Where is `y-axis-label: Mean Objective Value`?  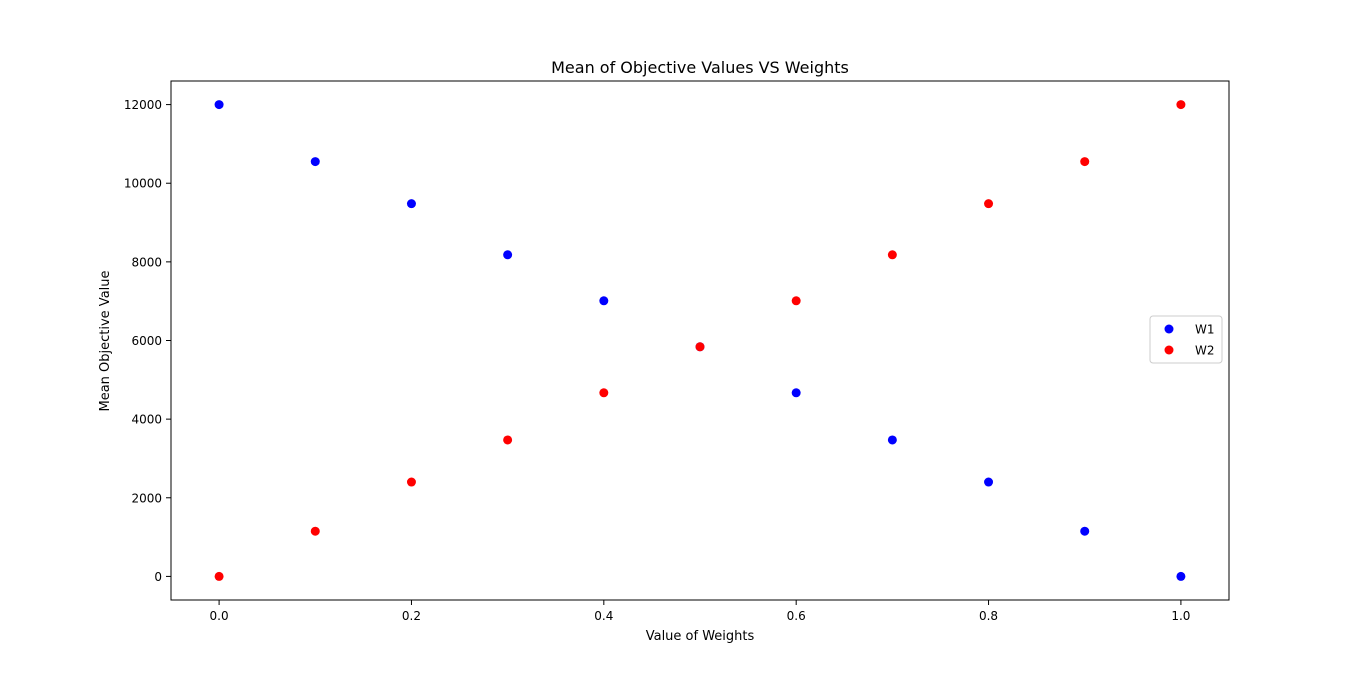
y-axis-label: Mean Objective Value is located at coordinates (105, 340).